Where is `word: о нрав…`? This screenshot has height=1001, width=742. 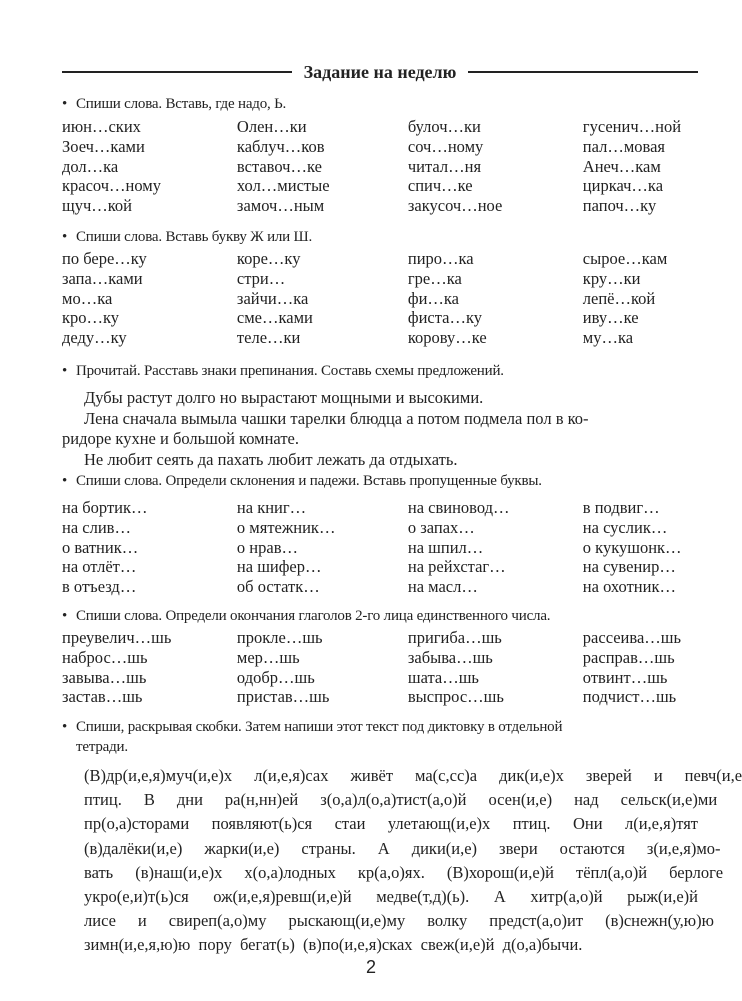
word: о нрав… is located at coordinates (267, 547).